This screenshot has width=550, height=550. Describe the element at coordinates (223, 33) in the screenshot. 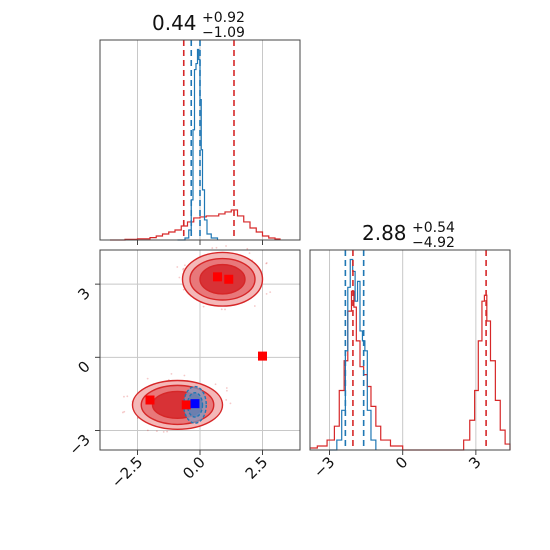

I see `param-1-title-lower: −1.09` at that location.